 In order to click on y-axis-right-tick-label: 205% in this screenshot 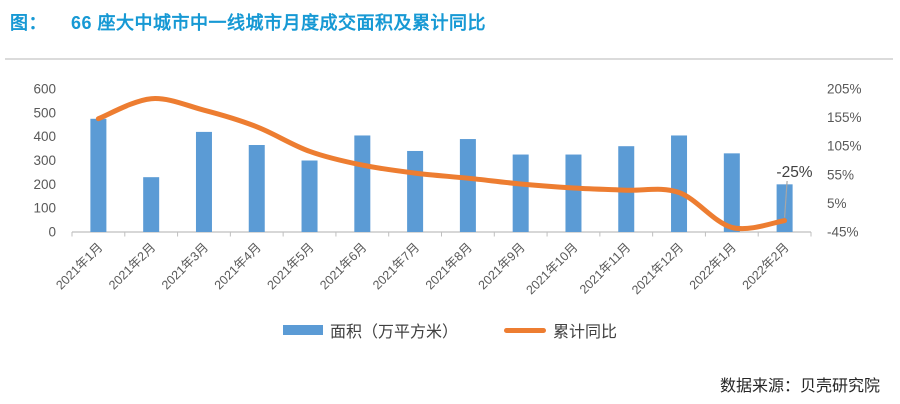, I will do `click(844, 89)`.